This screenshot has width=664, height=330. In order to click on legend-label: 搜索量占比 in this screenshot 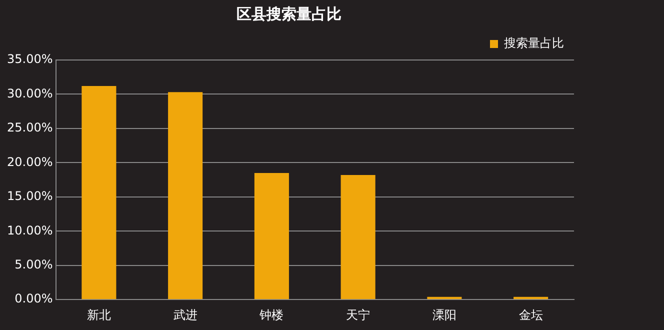, I will do `click(534, 43)`.